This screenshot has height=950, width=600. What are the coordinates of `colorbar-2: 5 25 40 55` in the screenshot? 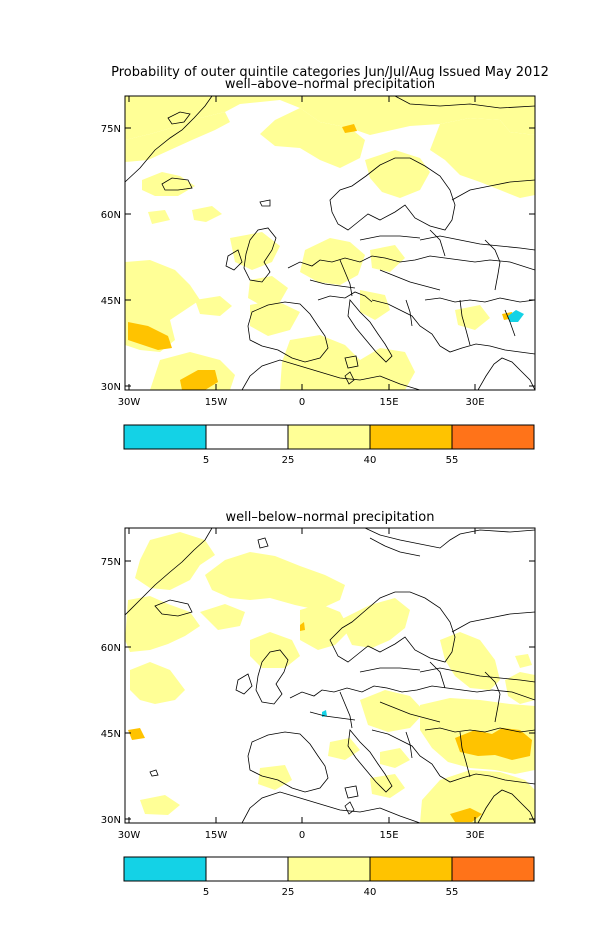 It's located at (329, 877).